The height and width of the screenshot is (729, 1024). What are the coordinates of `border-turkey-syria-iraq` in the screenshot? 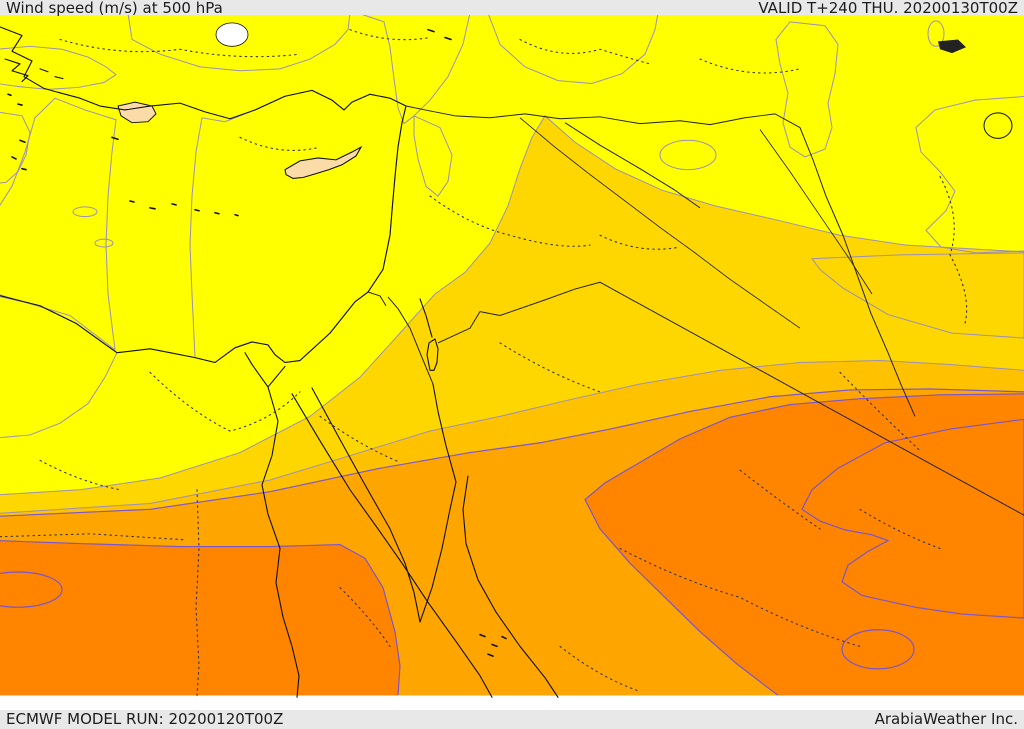 It's located at (603, 116).